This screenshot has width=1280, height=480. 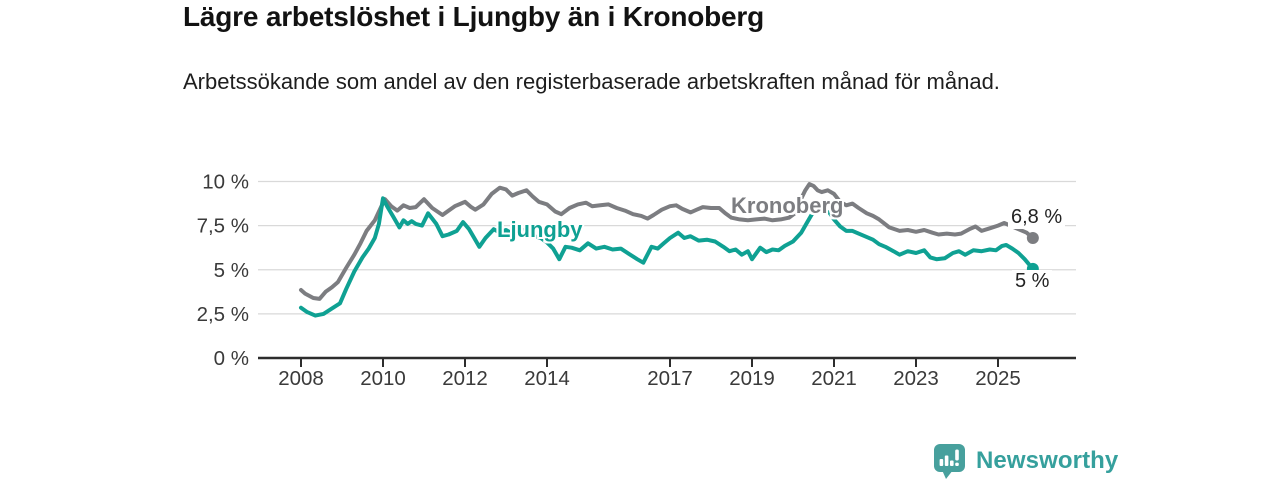 I want to click on series-line-kronoberg, so click(x=667, y=241).